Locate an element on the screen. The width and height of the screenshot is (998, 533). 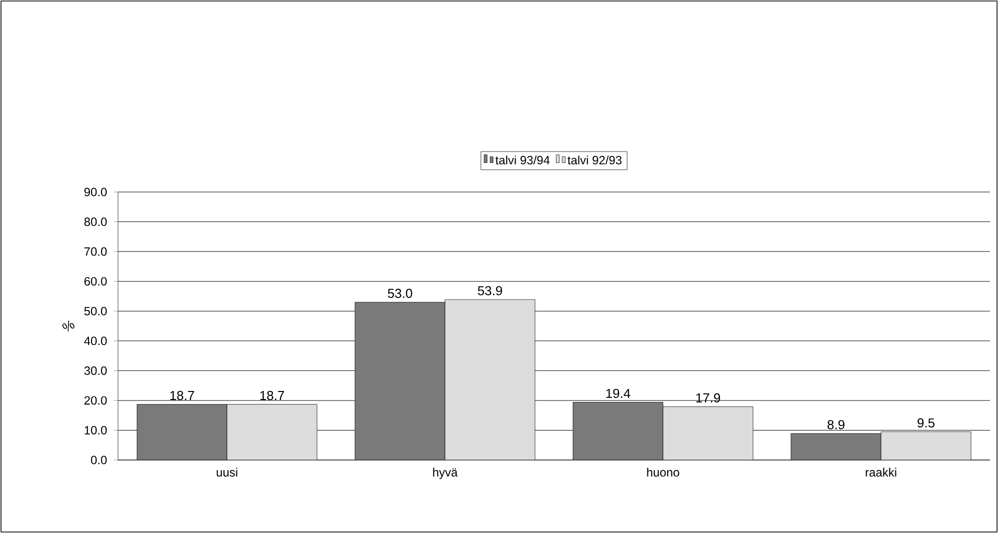
y-tick-label: 0.0 is located at coordinates (98, 460).